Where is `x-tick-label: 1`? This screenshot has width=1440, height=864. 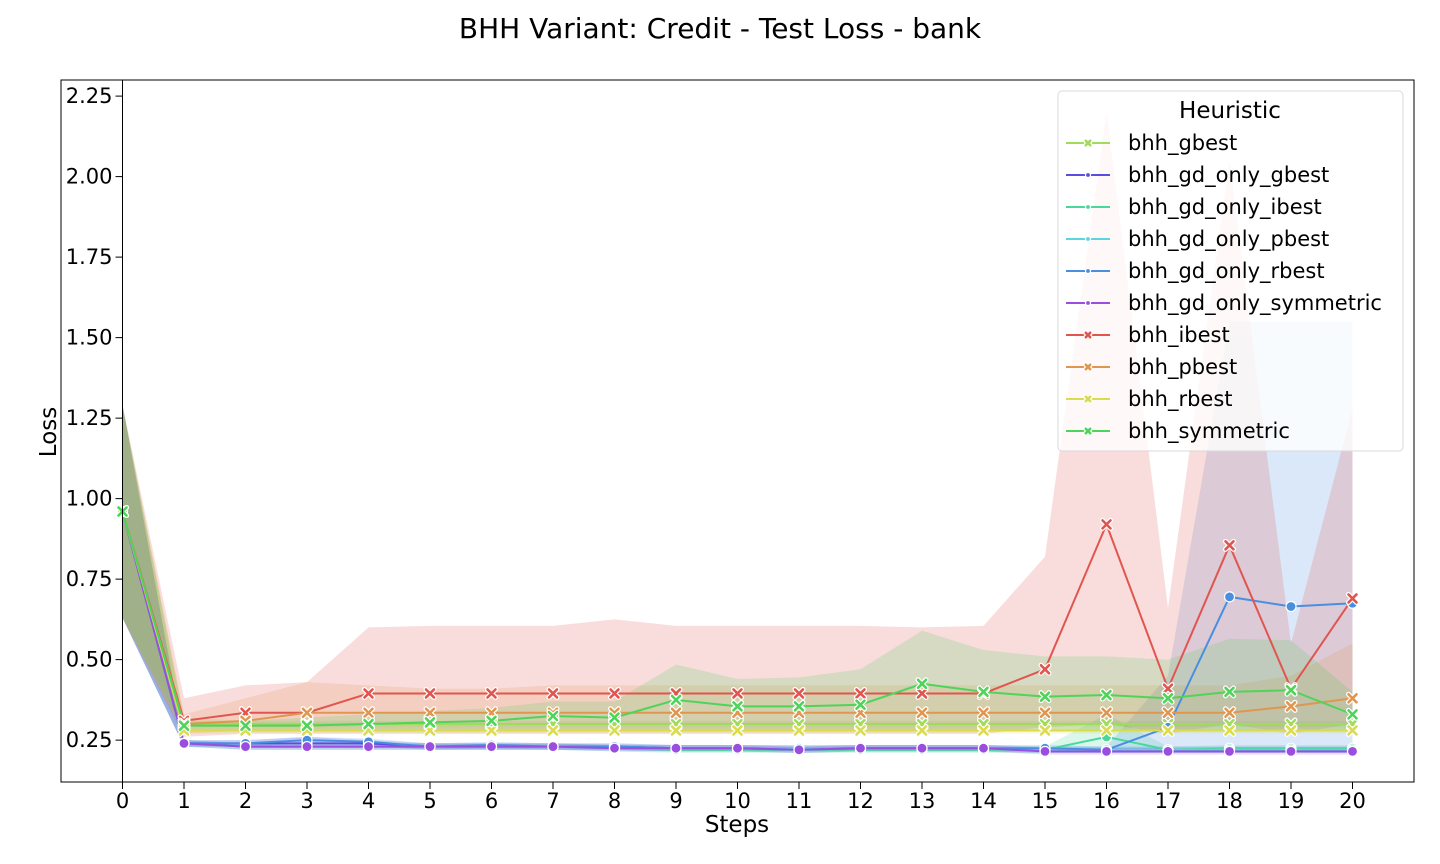 x-tick-label: 1 is located at coordinates (183, 801).